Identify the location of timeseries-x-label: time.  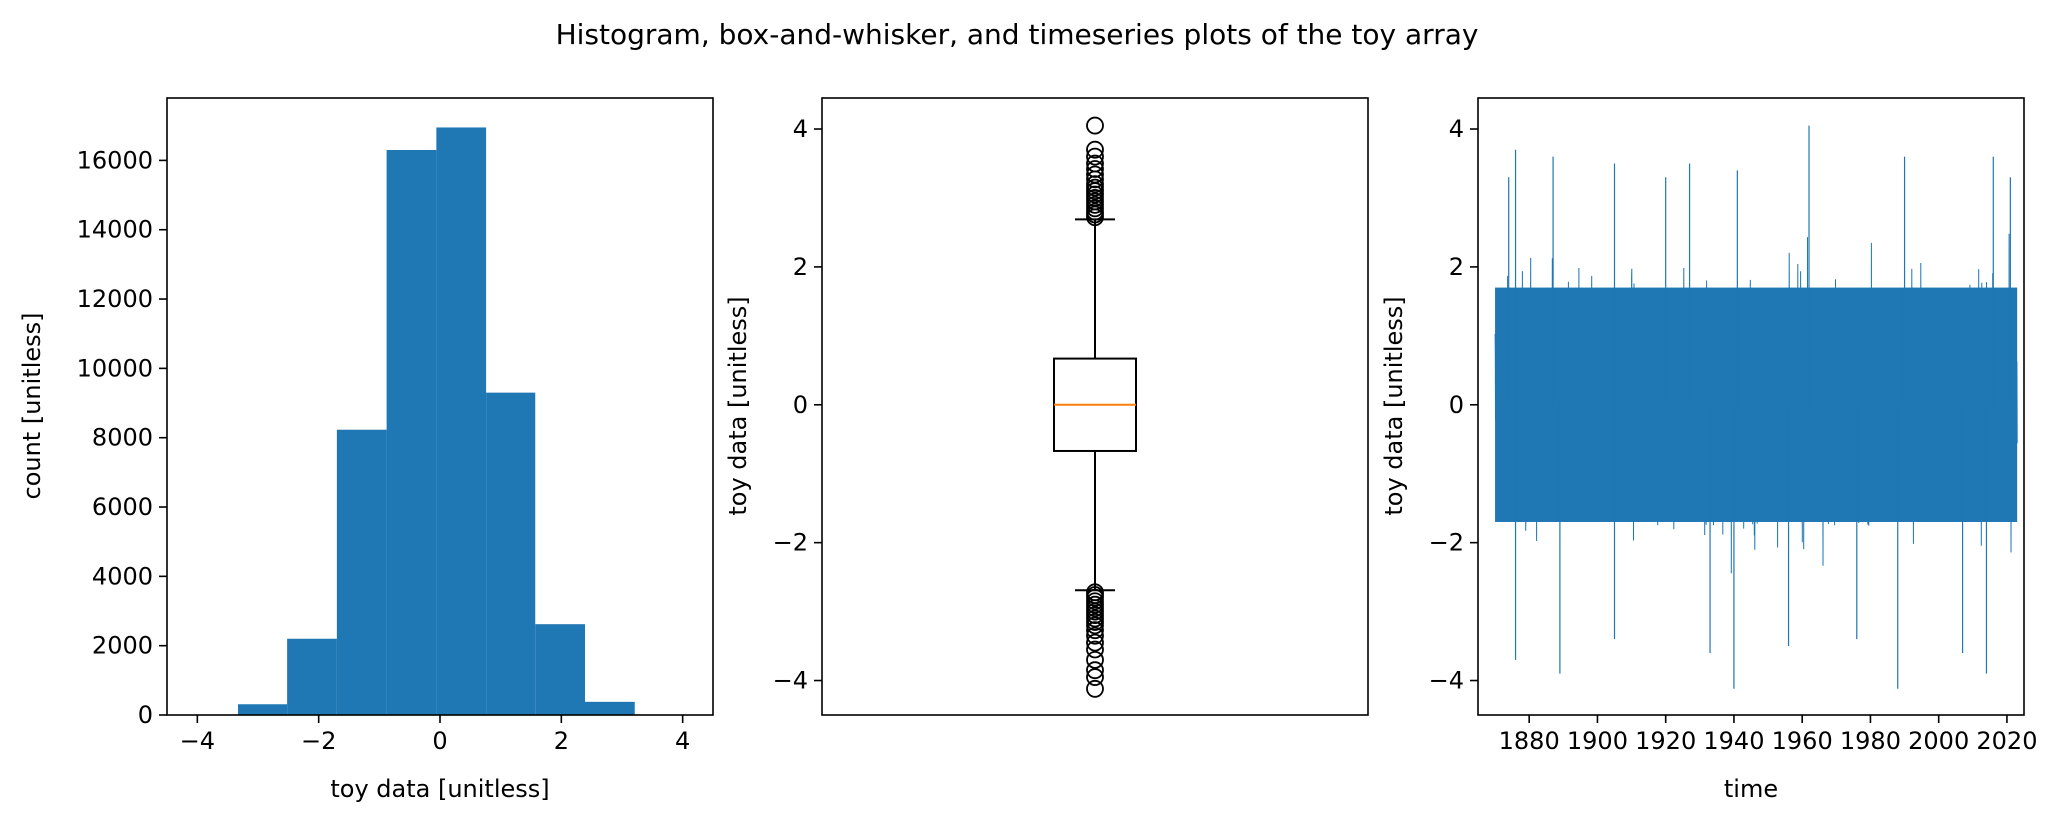
(1751, 789).